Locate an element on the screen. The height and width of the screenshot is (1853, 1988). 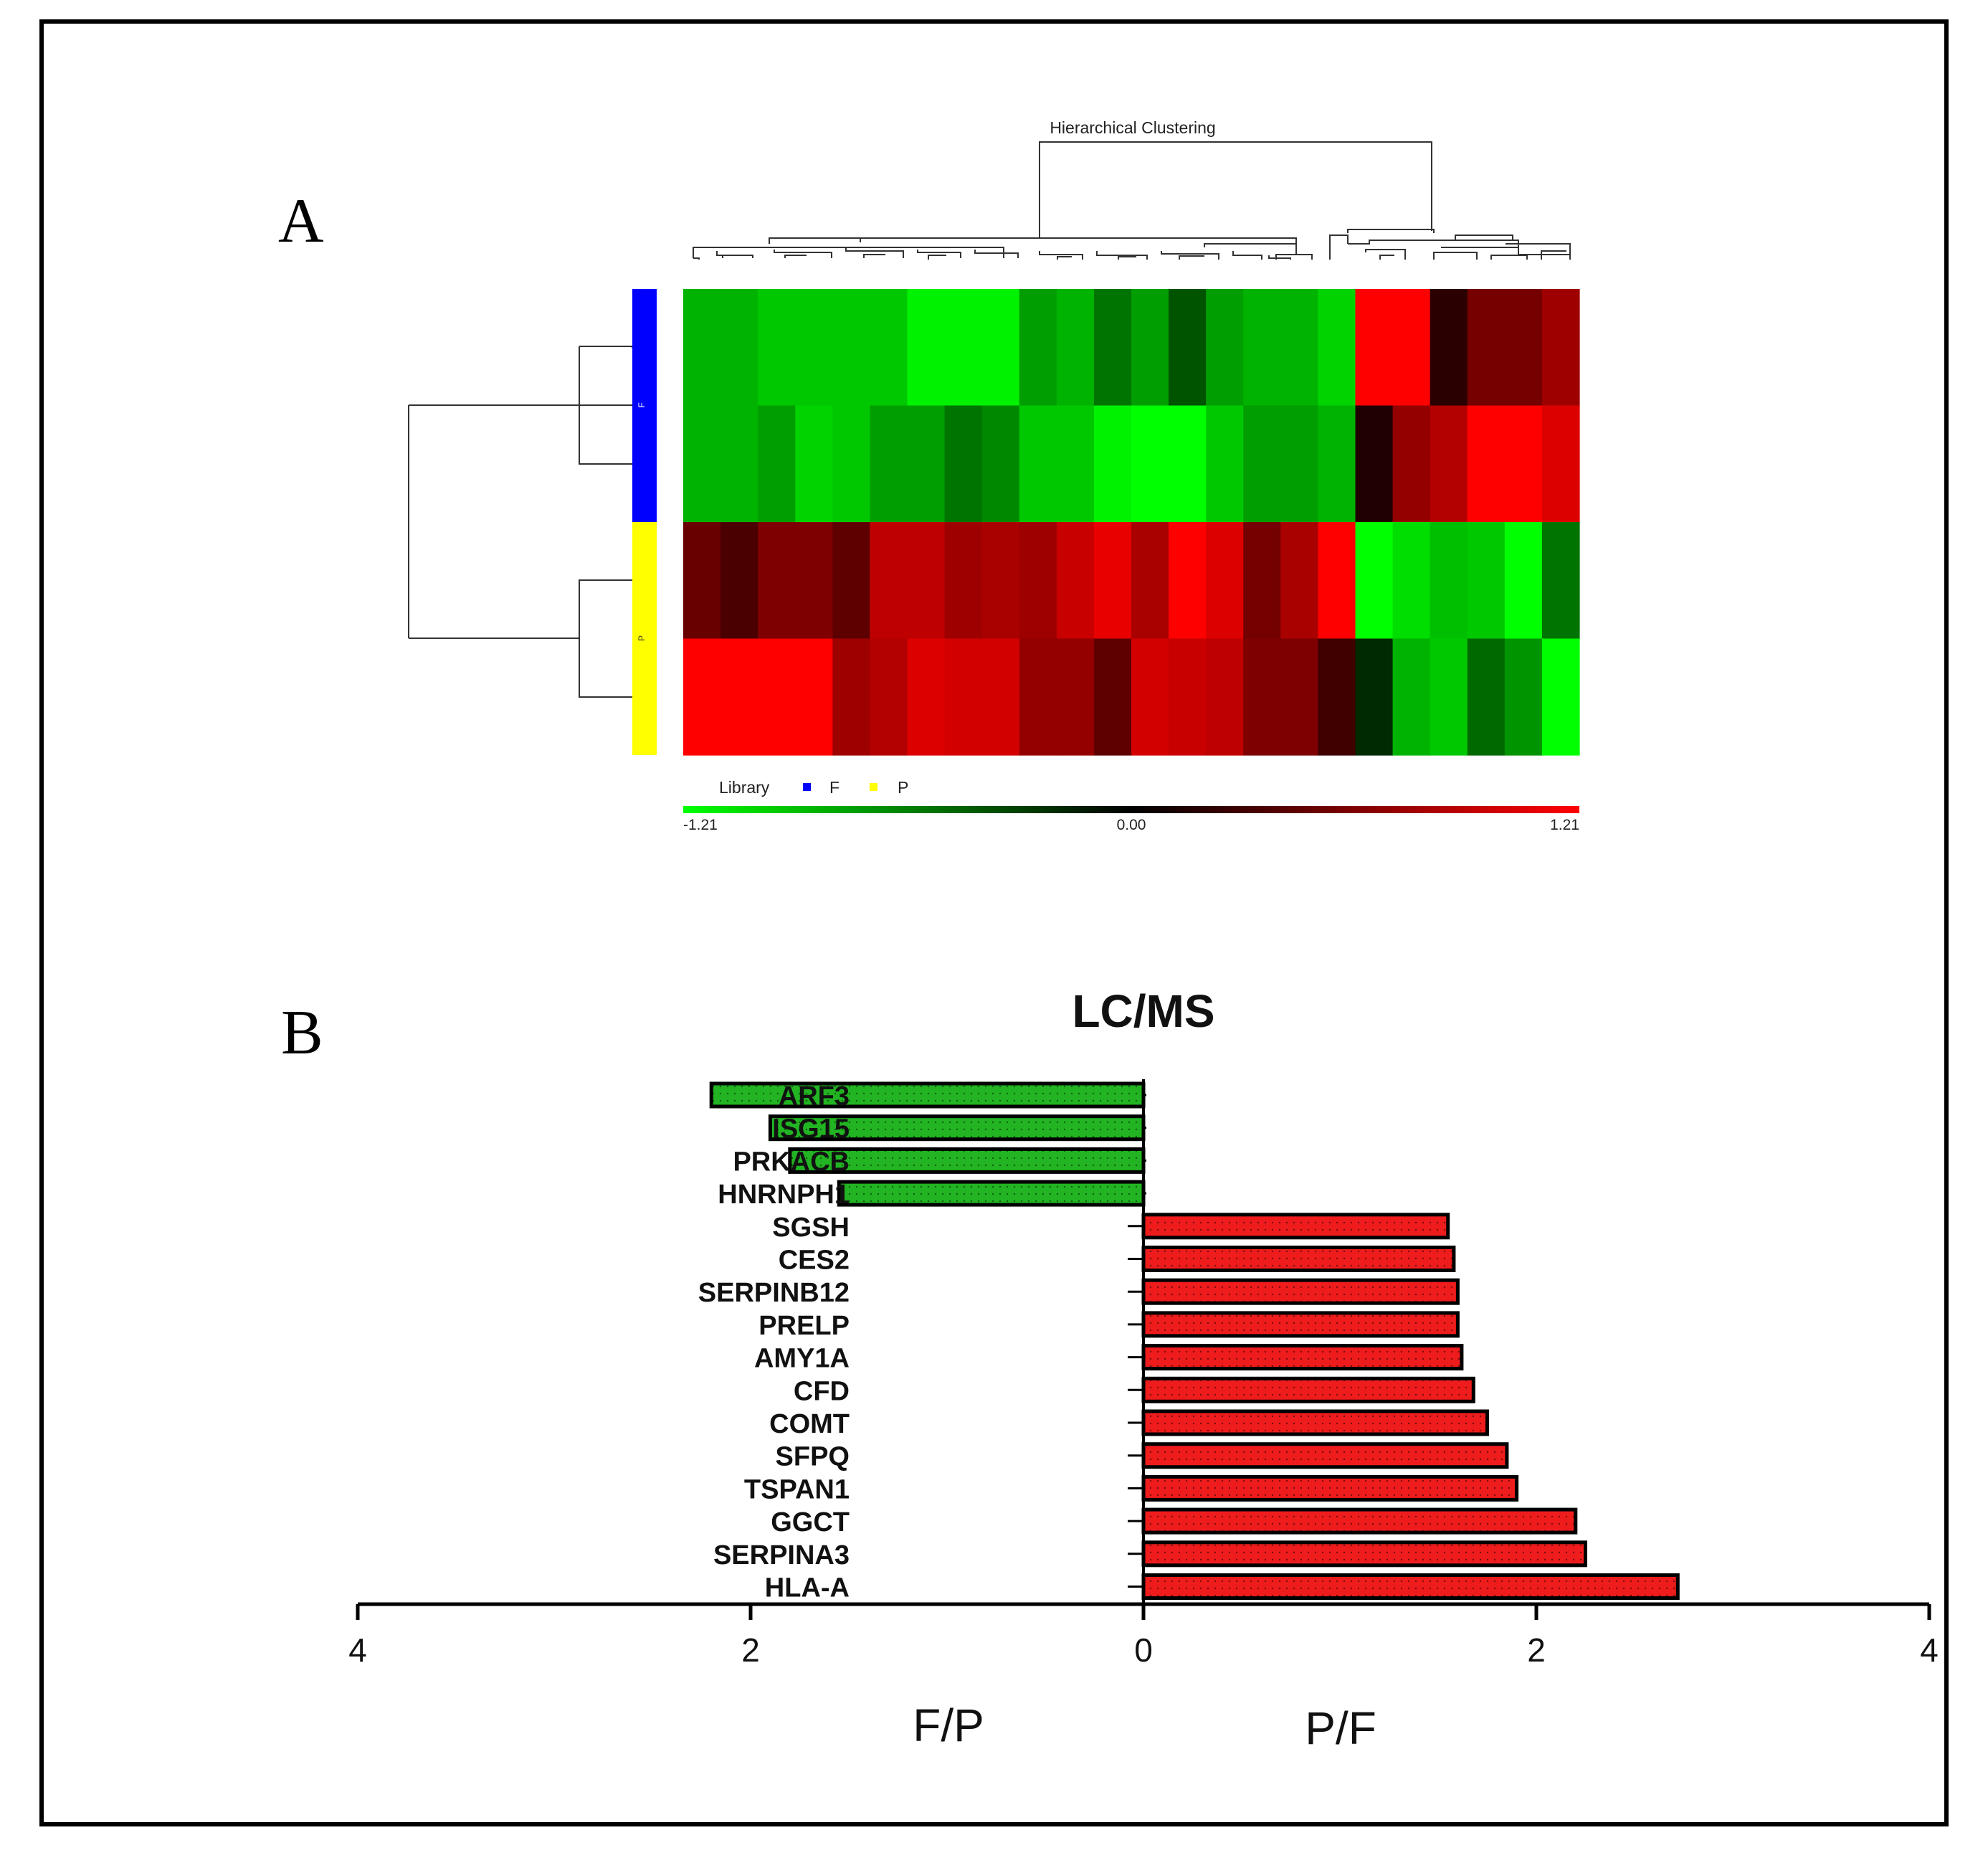
bar-serpinb12 is located at coordinates (1300, 1291).